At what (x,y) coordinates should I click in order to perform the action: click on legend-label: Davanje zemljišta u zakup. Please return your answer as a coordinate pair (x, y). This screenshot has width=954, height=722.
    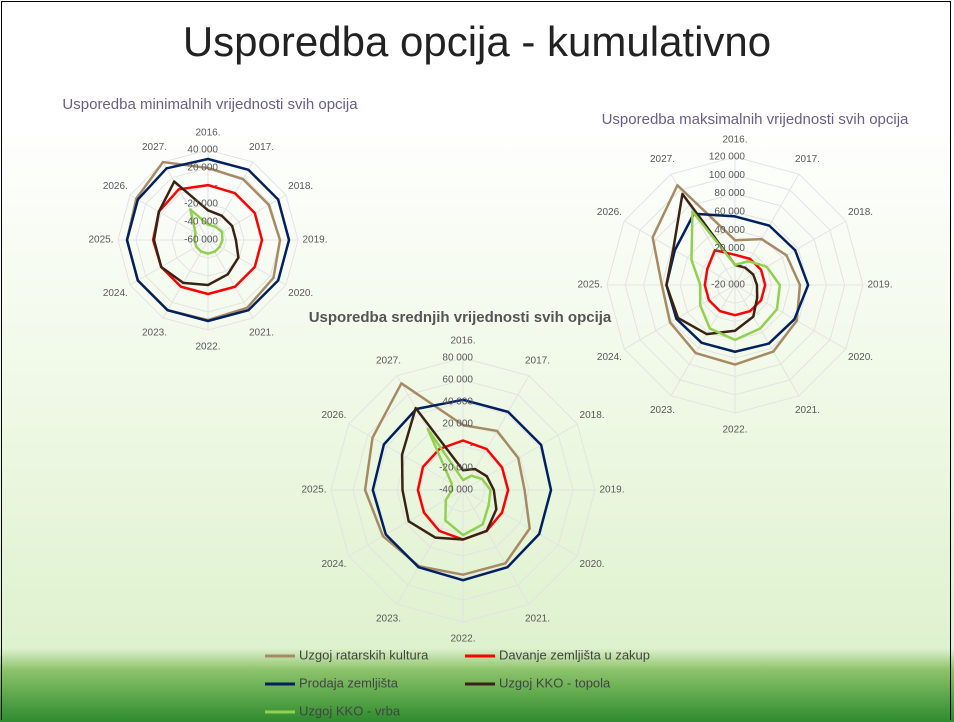
    Looking at the image, I should click on (574, 654).